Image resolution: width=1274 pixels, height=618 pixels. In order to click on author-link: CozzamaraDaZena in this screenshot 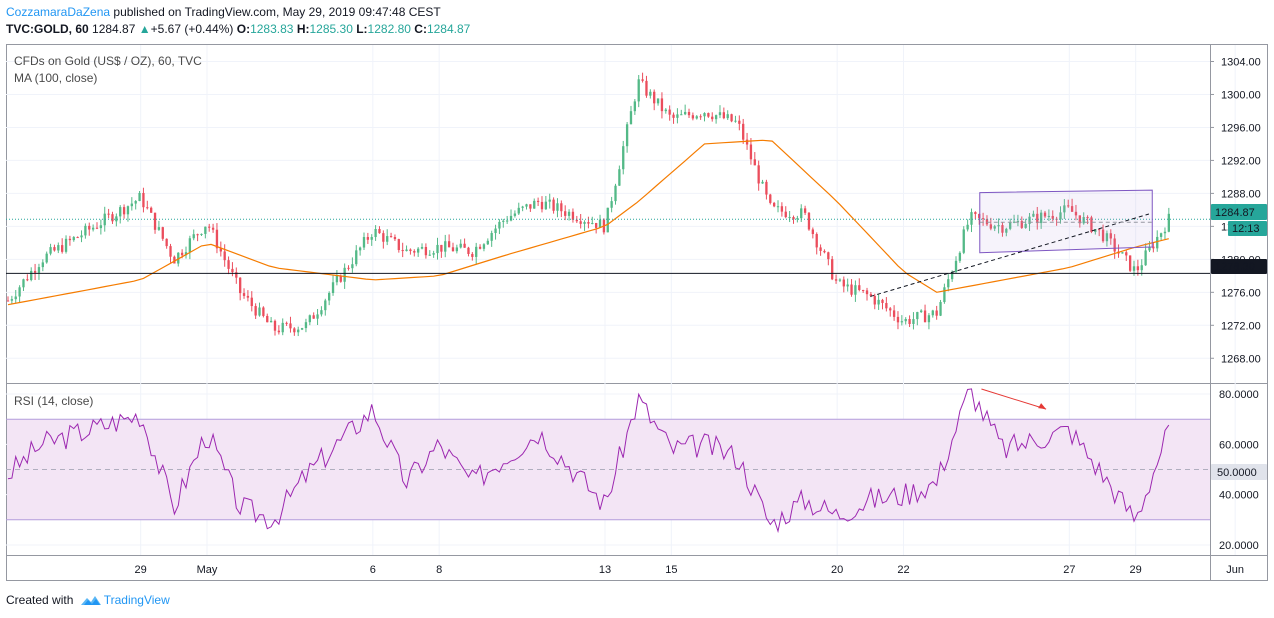, I will do `click(58, 12)`.